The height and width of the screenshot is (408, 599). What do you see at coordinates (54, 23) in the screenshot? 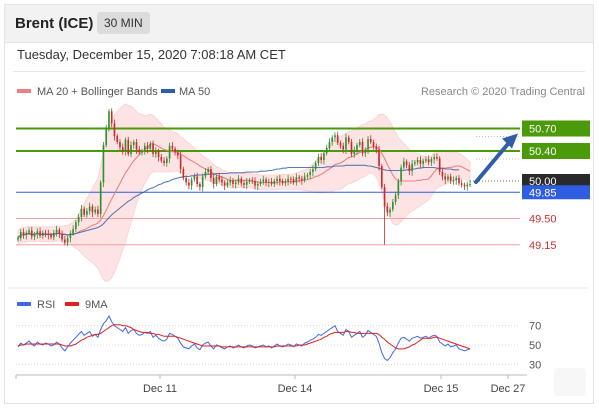
I see `instrument-name: Brent (ICE)` at bounding box center [54, 23].